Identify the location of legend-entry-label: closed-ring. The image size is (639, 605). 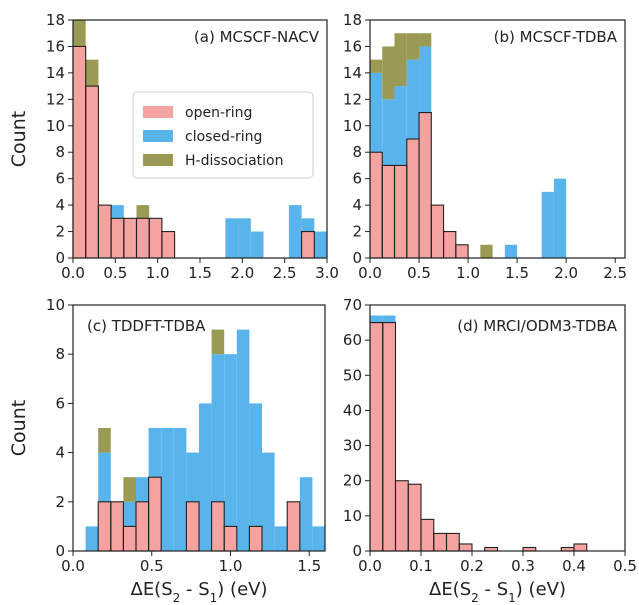
(223, 137).